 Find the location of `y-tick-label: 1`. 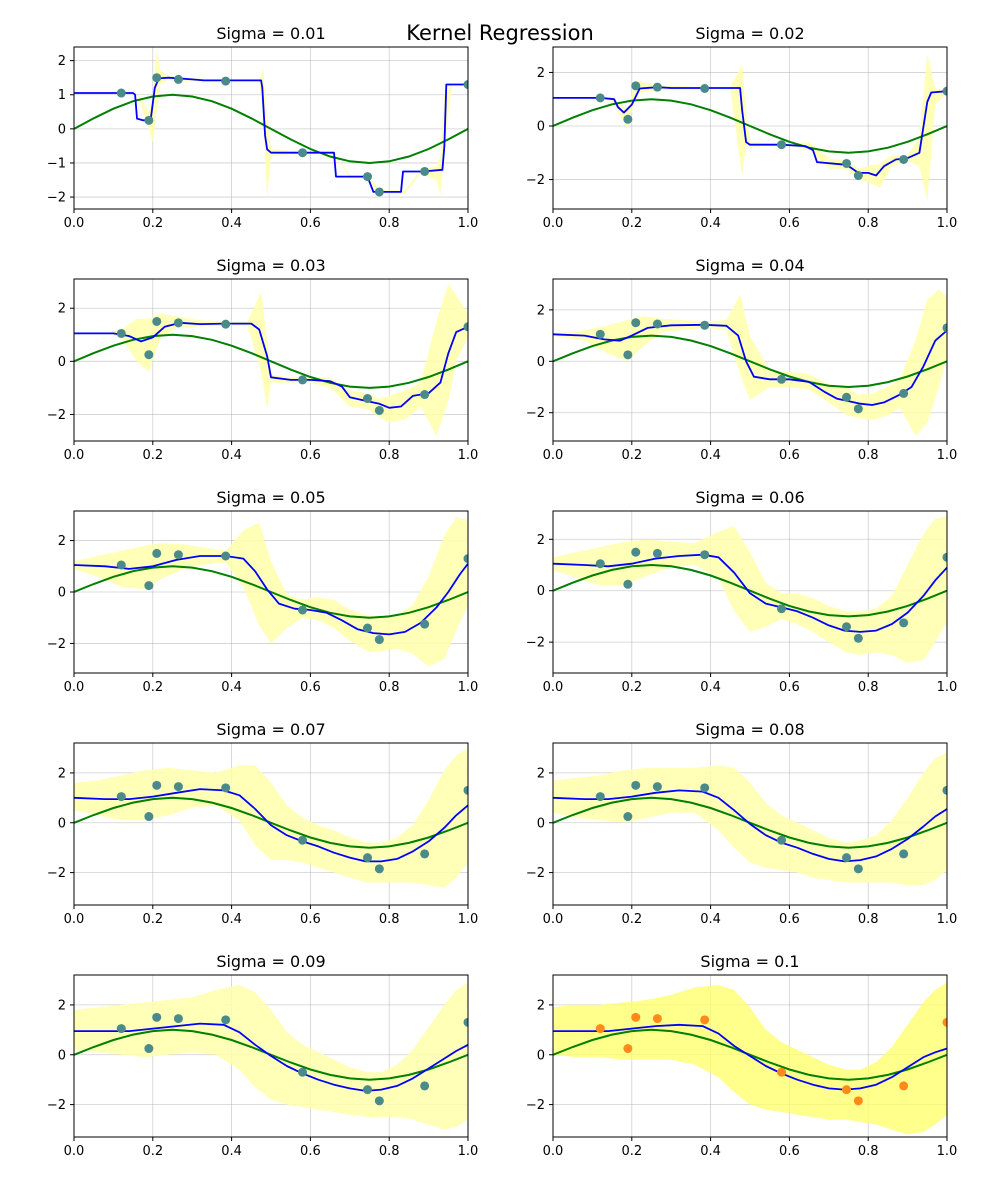

y-tick-label: 1 is located at coordinates (62, 95).